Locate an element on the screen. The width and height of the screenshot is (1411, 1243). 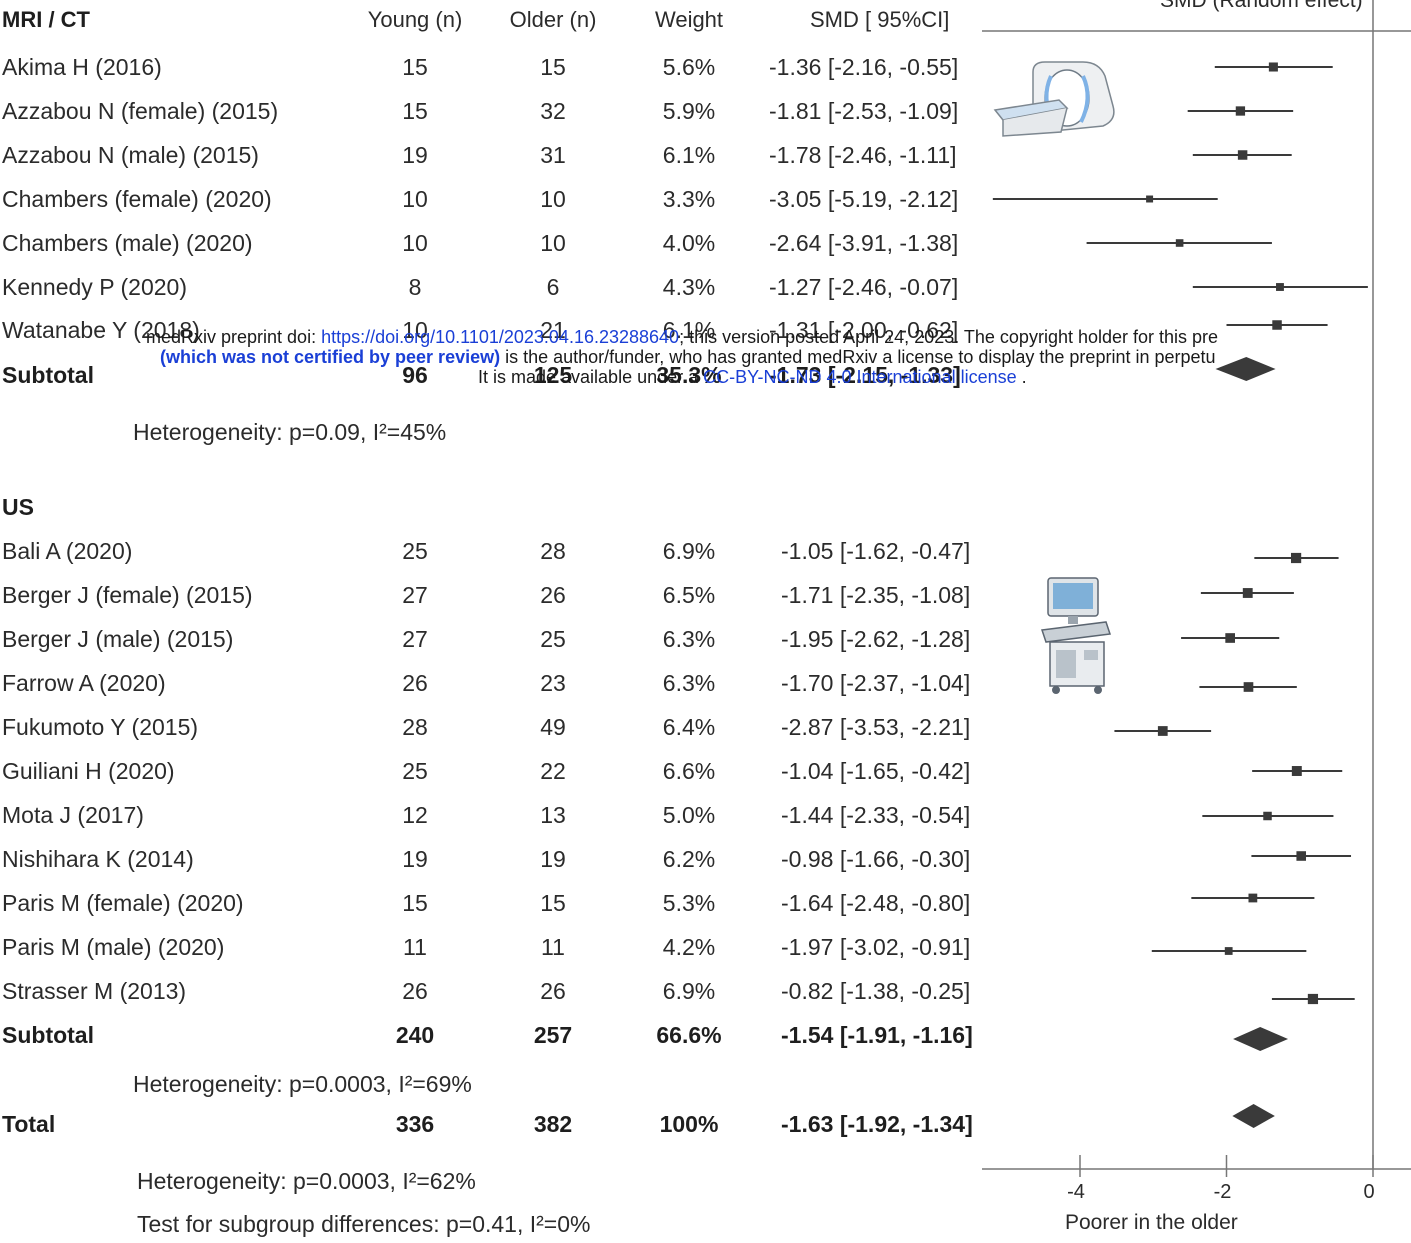
study-name: Farrow A (2020) is located at coordinates (84, 683).